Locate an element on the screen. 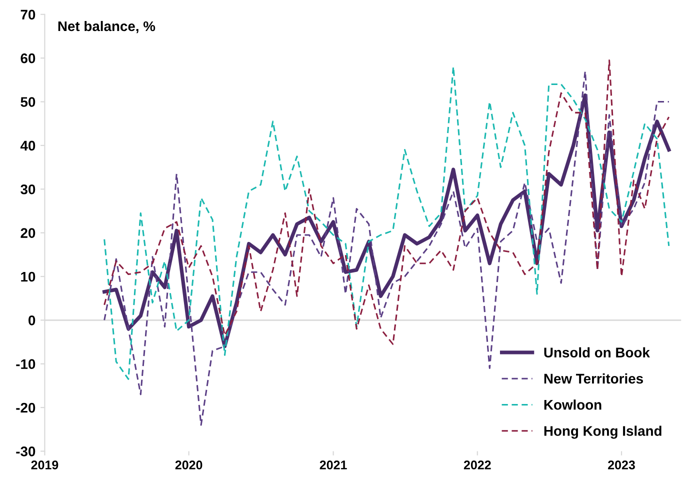 Image resolution: width=688 pixels, height=480 pixels. legend-label: Unsold on Book is located at coordinates (597, 352).